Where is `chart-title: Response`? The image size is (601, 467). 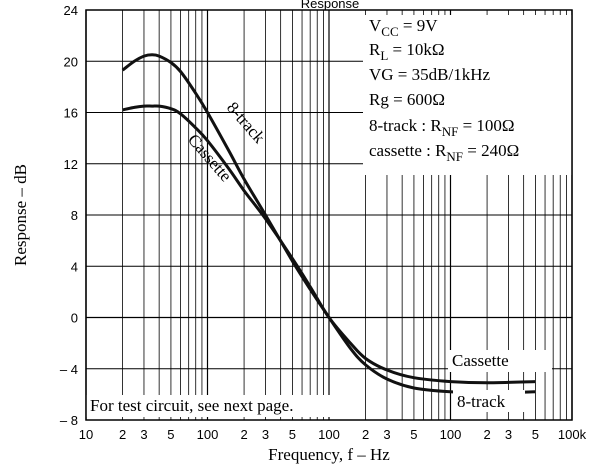 chart-title: Response is located at coordinates (330, 5).